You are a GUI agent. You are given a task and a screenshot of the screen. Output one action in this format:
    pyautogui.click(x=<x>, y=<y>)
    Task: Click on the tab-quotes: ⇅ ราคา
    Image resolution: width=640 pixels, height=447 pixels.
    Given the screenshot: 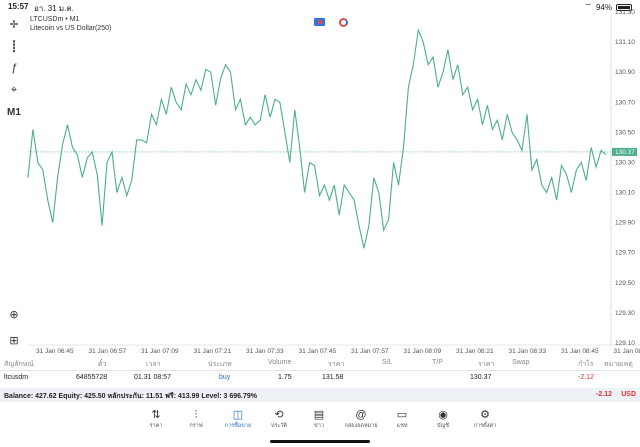 What is the action you would take?
    pyautogui.click(x=156, y=419)
    